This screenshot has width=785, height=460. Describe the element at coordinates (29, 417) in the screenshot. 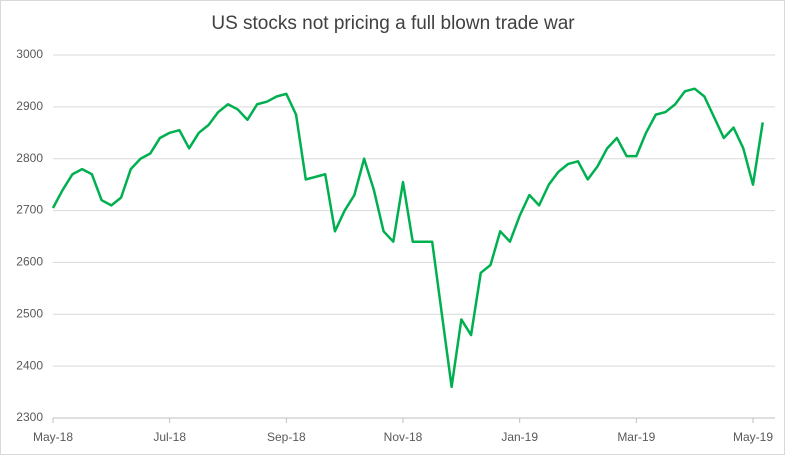

I see `y-tick-label: 2300` at that location.